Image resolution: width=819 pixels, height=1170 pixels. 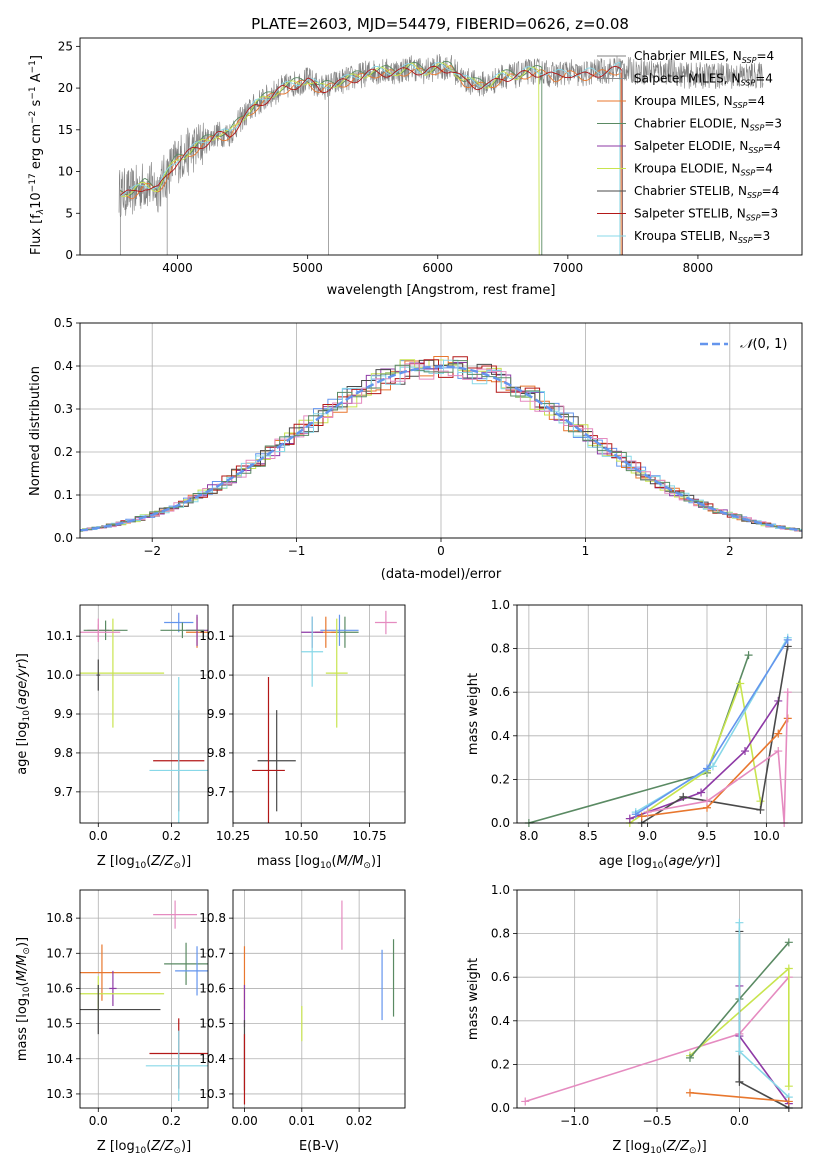 I want to click on y-tick-label: 0.3, so click(x=63, y=409).